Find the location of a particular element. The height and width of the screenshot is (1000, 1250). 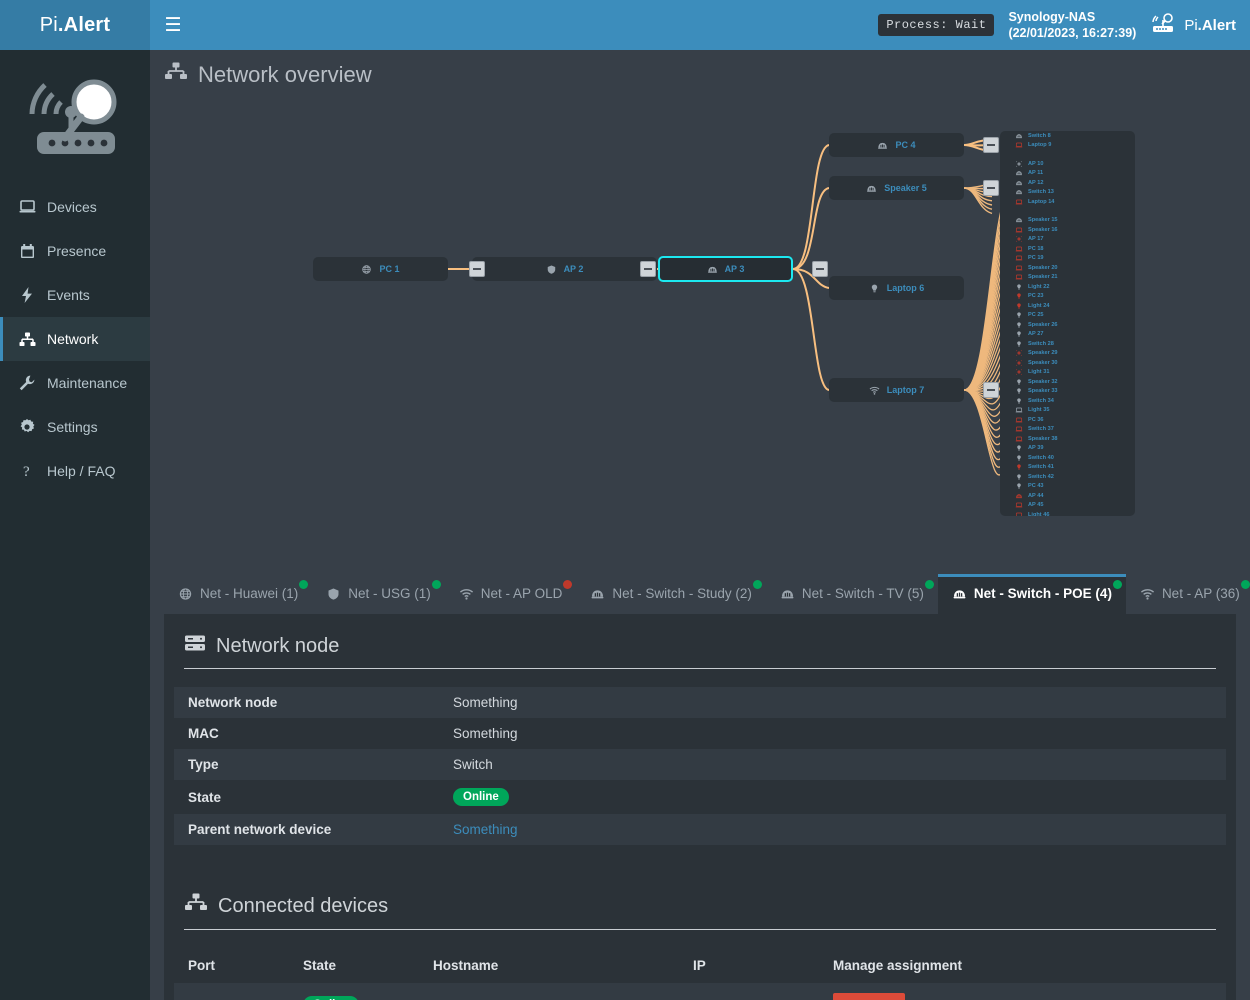

sidebar-item-devices: Devices is located at coordinates (75, 207).